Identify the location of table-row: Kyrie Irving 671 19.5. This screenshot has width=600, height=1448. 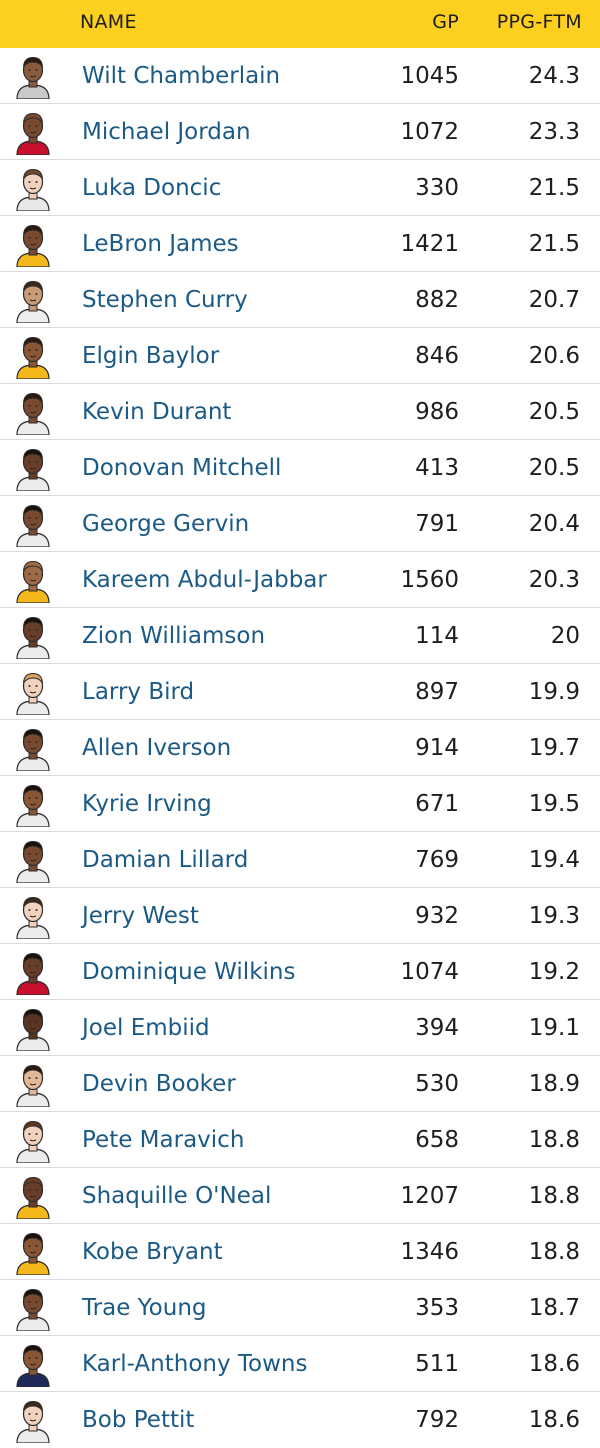
(300, 804).